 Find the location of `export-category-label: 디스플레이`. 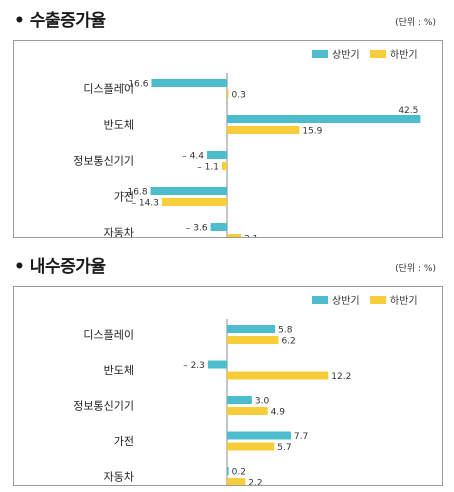

export-category-label: 디스플레이 is located at coordinates (108, 89).